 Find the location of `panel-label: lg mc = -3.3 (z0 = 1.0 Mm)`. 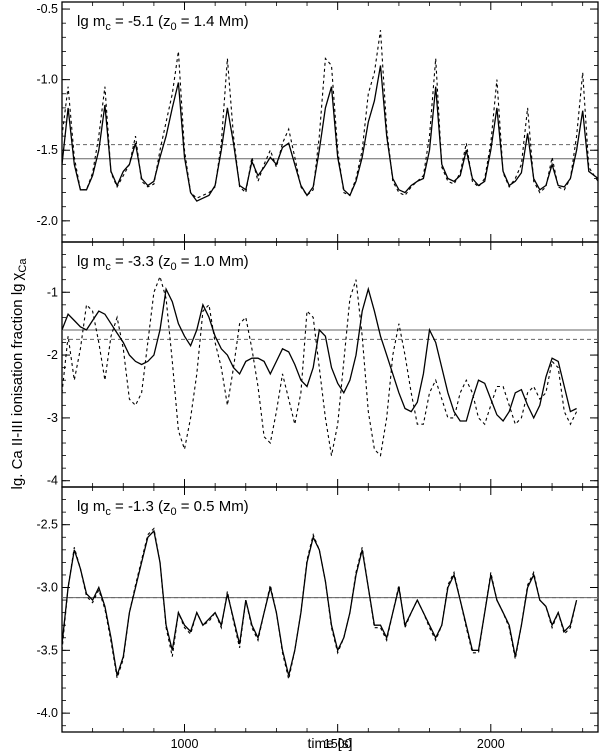

panel-label: lg mc = -3.3 (z0 = 1.0 Mm) is located at coordinates (163, 263).